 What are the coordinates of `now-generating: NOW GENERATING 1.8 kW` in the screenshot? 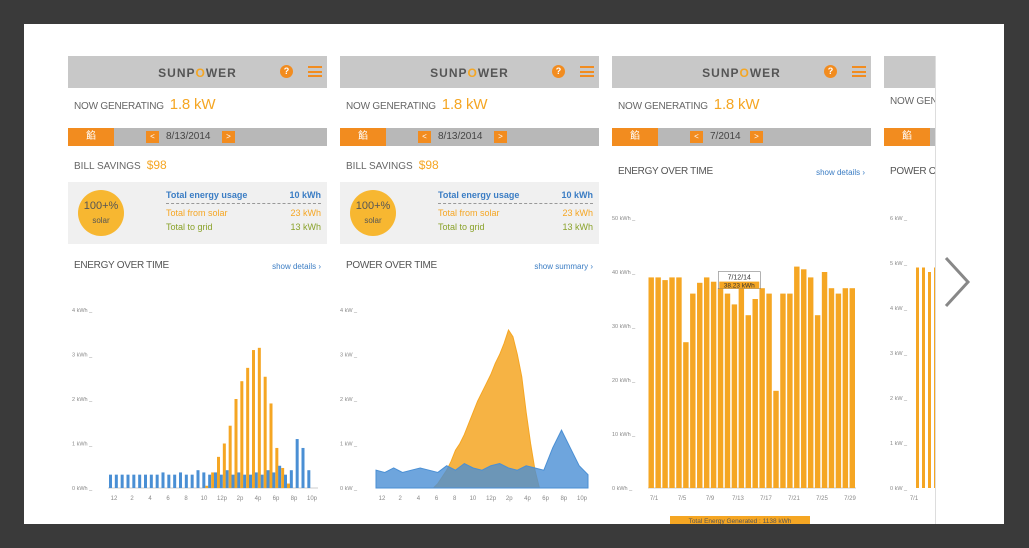 It's located at (689, 104).